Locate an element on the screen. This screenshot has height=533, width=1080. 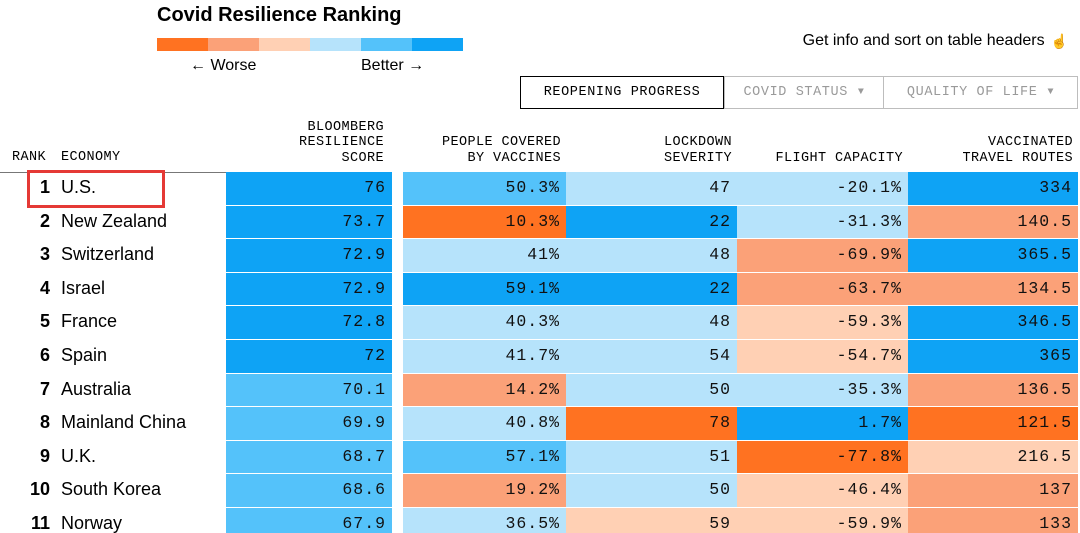
cell-flight-capacity: -77.8% is located at coordinates (822, 457).